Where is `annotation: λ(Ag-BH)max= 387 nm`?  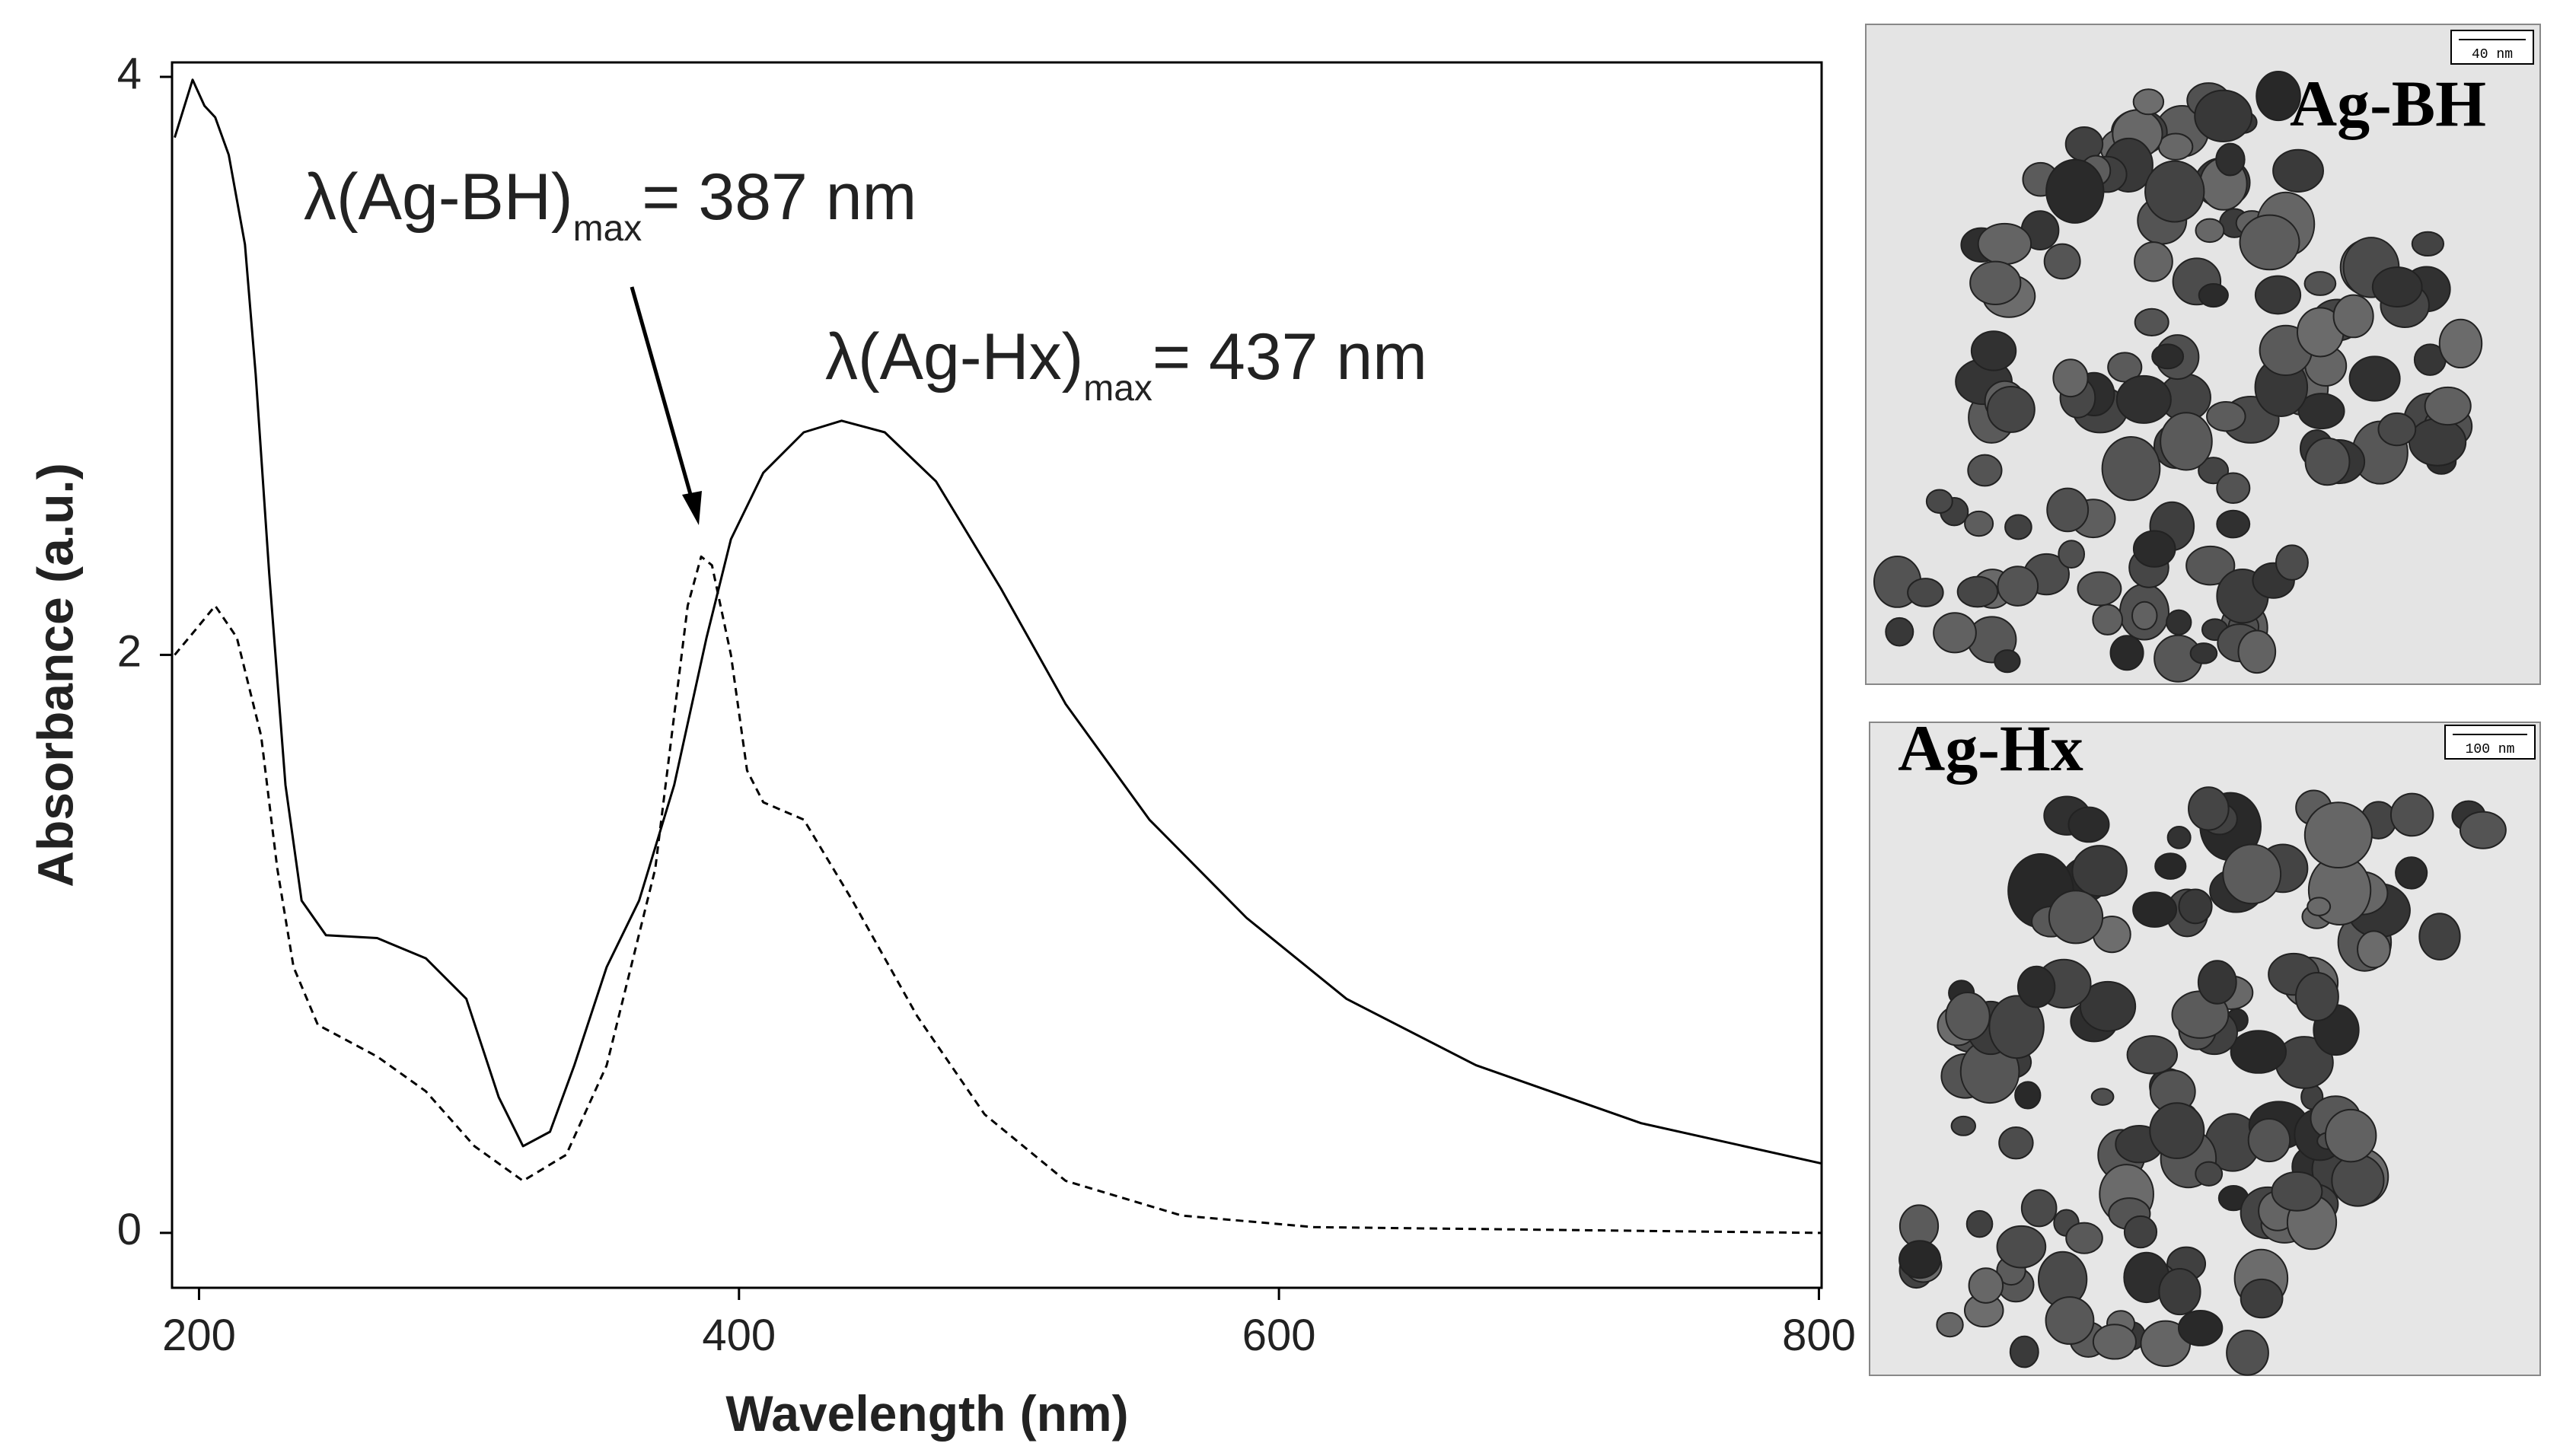
annotation: λ(Ag-BH)max= 387 nm is located at coordinates (610, 205).